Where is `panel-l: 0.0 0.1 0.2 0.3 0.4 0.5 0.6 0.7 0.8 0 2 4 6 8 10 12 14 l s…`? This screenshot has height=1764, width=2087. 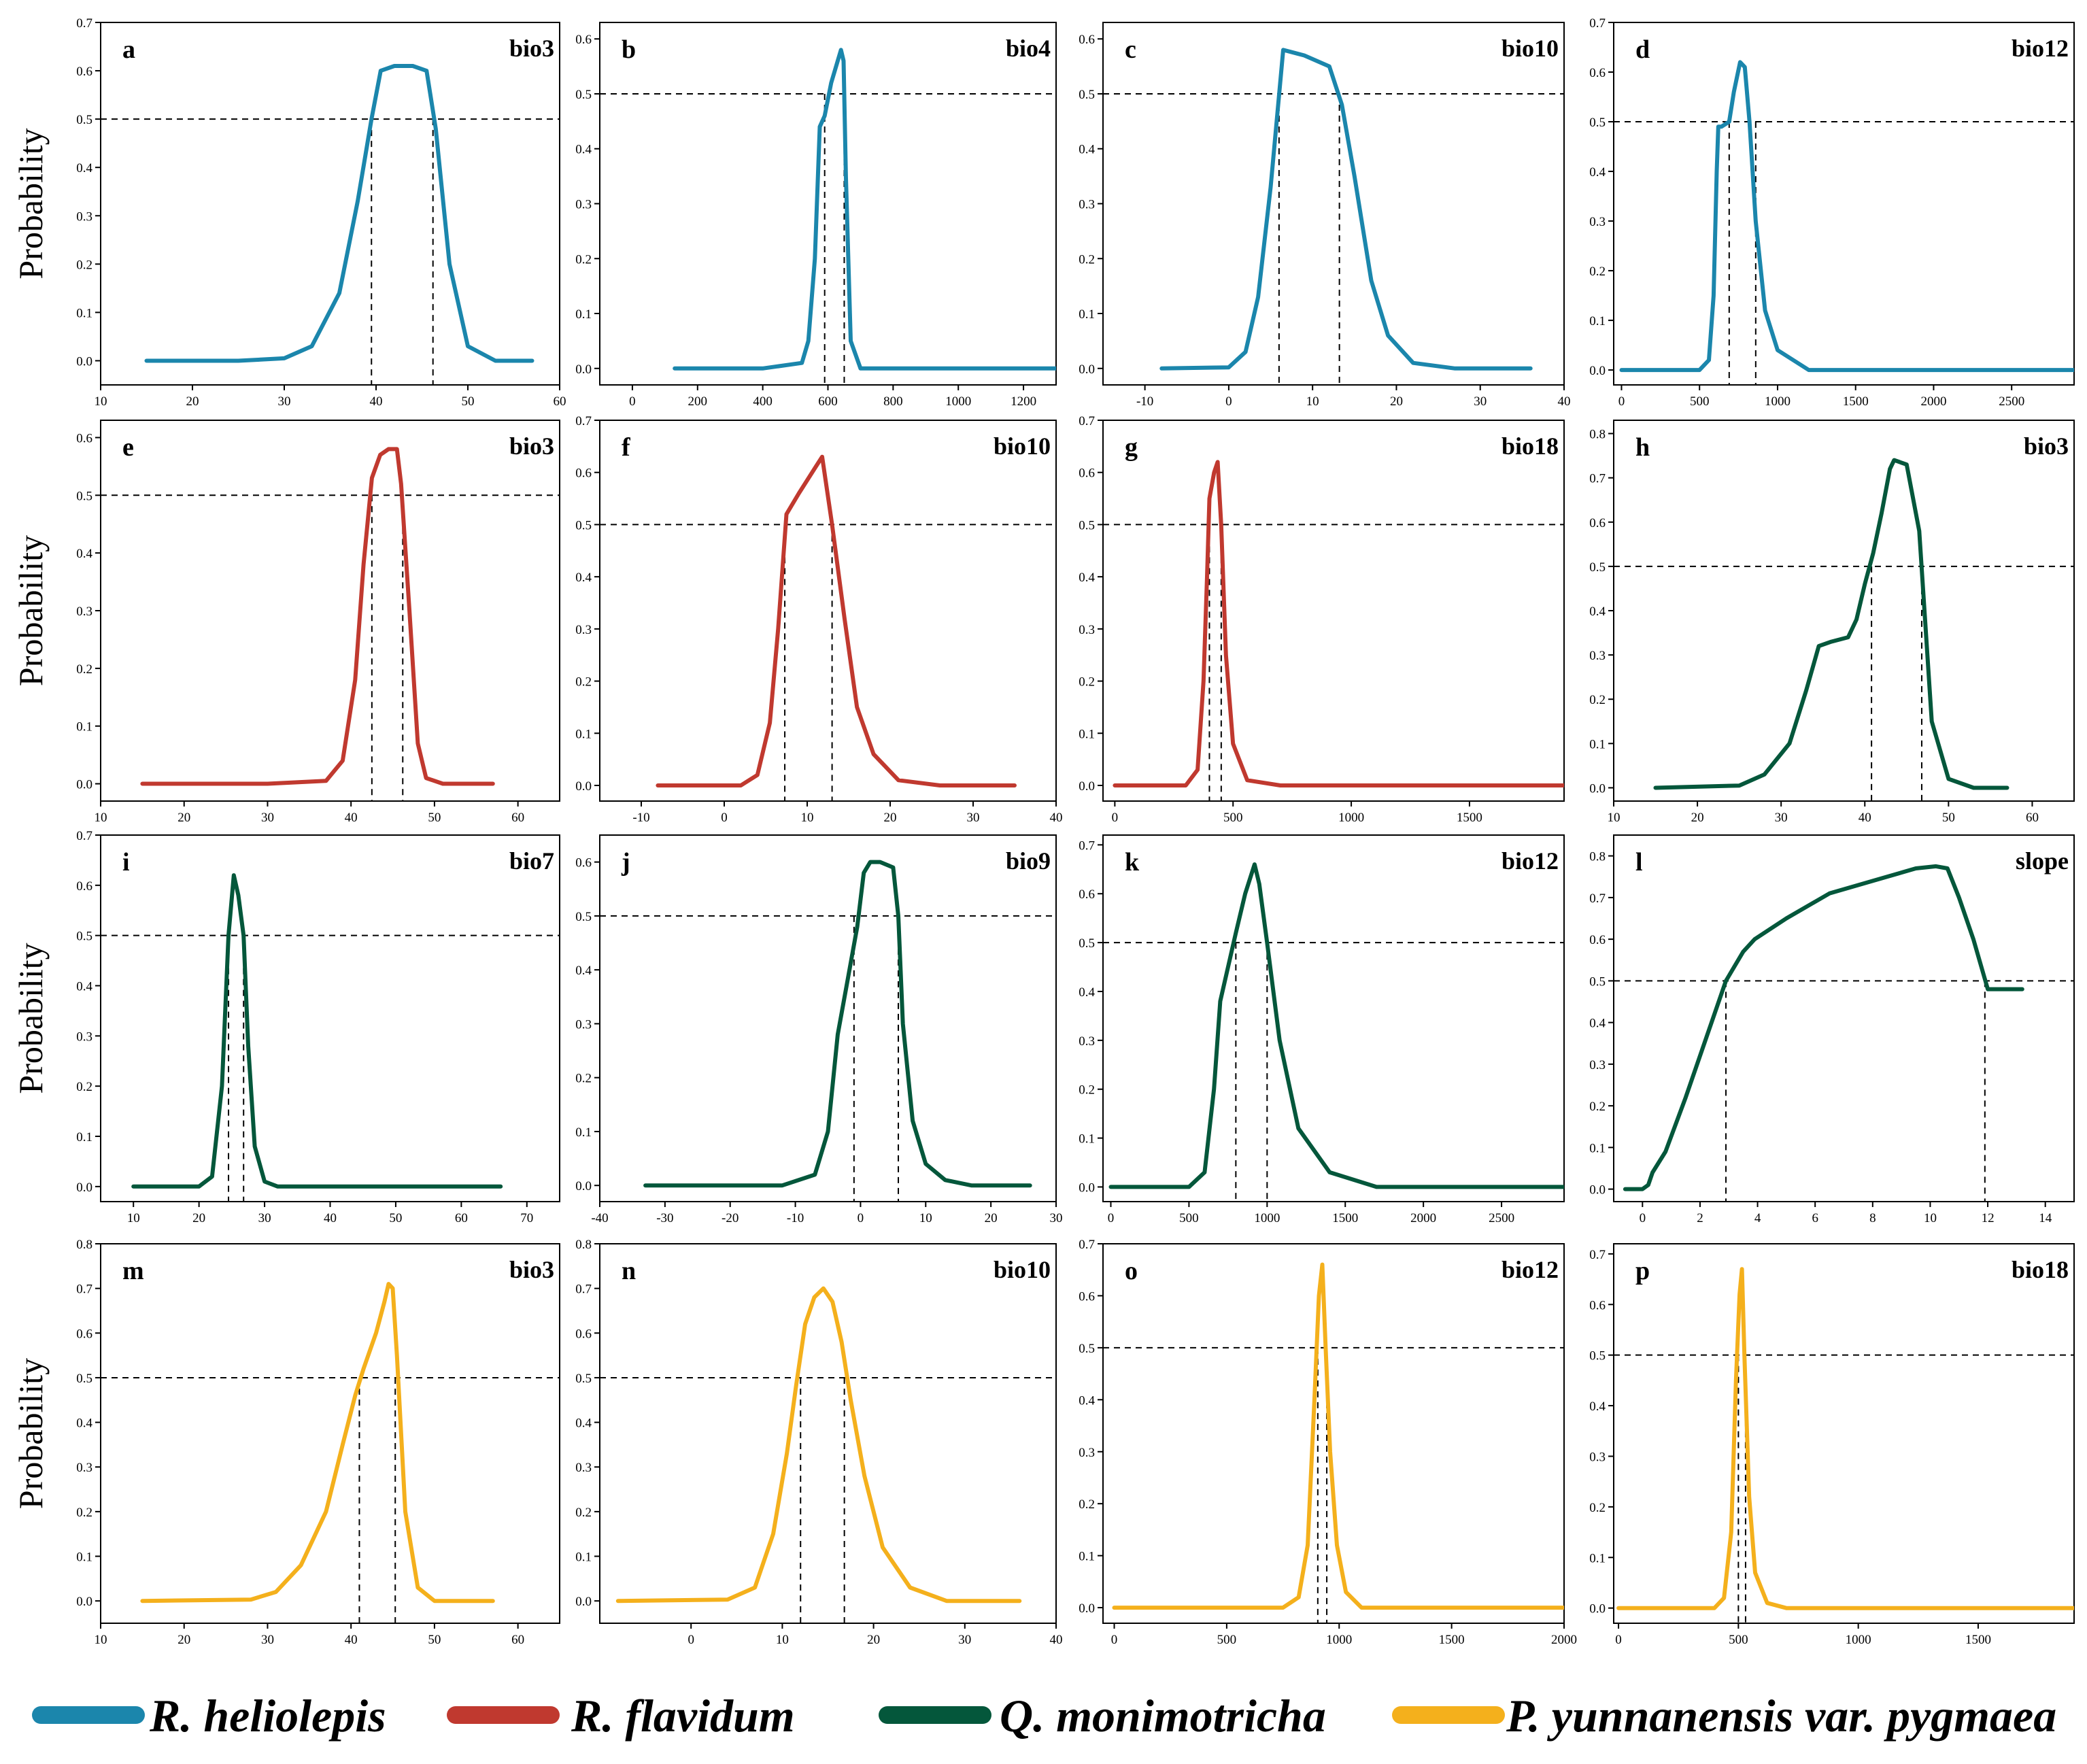
panel-l: 0.0 0.1 0.2 0.3 0.4 0.5 0.6 0.7 0.8 0 2 4 6 8 10 12 14 l s… is located at coordinates (1832, 1029).